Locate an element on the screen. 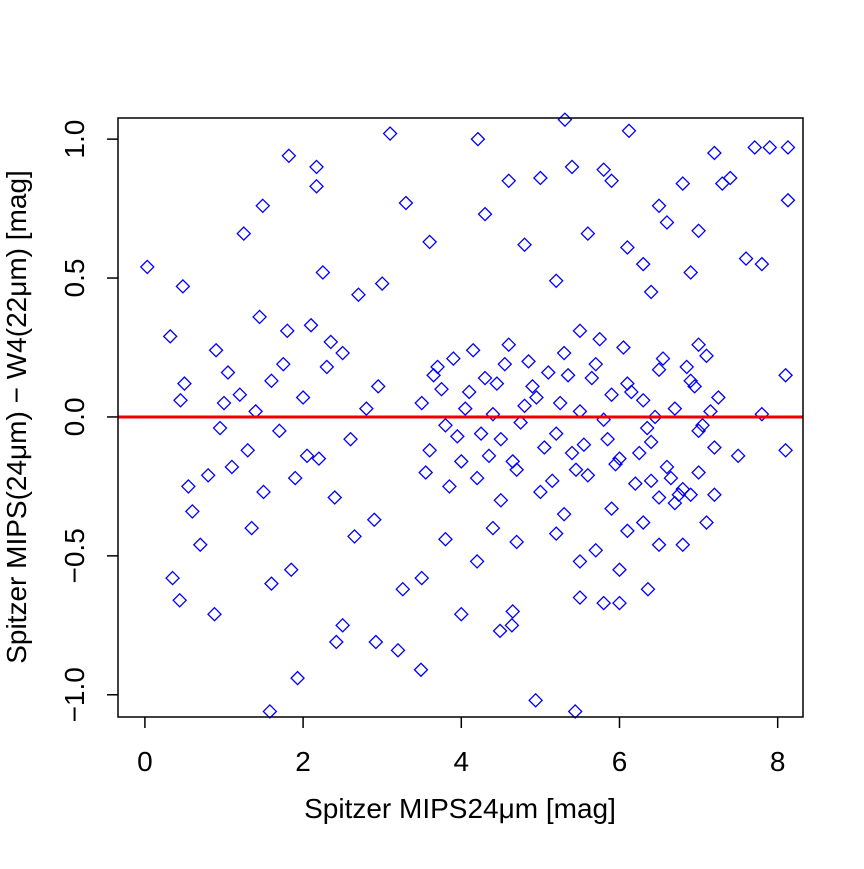 The image size is (864, 869). y-tick-label: 0.5 is located at coordinates (74, 278).